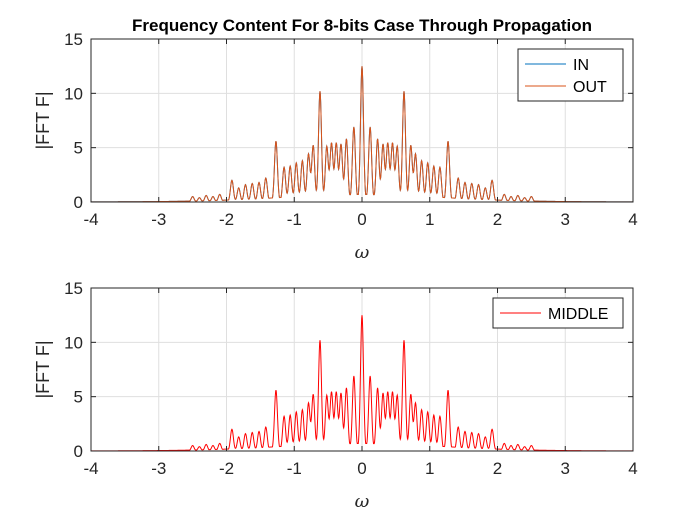  What do you see at coordinates (578, 314) in the screenshot?
I see `legend-label-middle: MIDDLE` at bounding box center [578, 314].